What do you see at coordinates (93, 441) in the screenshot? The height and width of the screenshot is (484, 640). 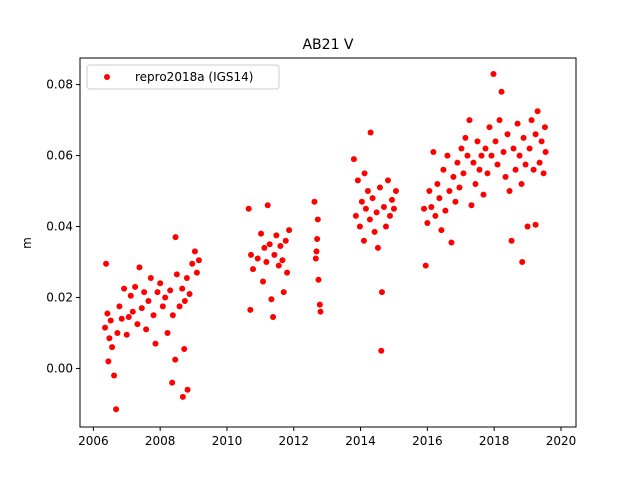 I see `x-tick-label: 2006` at bounding box center [93, 441].